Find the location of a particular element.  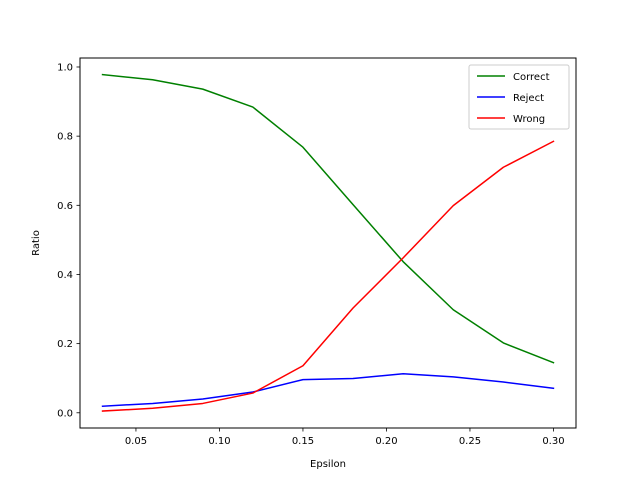

x-tick-label: 0.05 is located at coordinates (136, 441).